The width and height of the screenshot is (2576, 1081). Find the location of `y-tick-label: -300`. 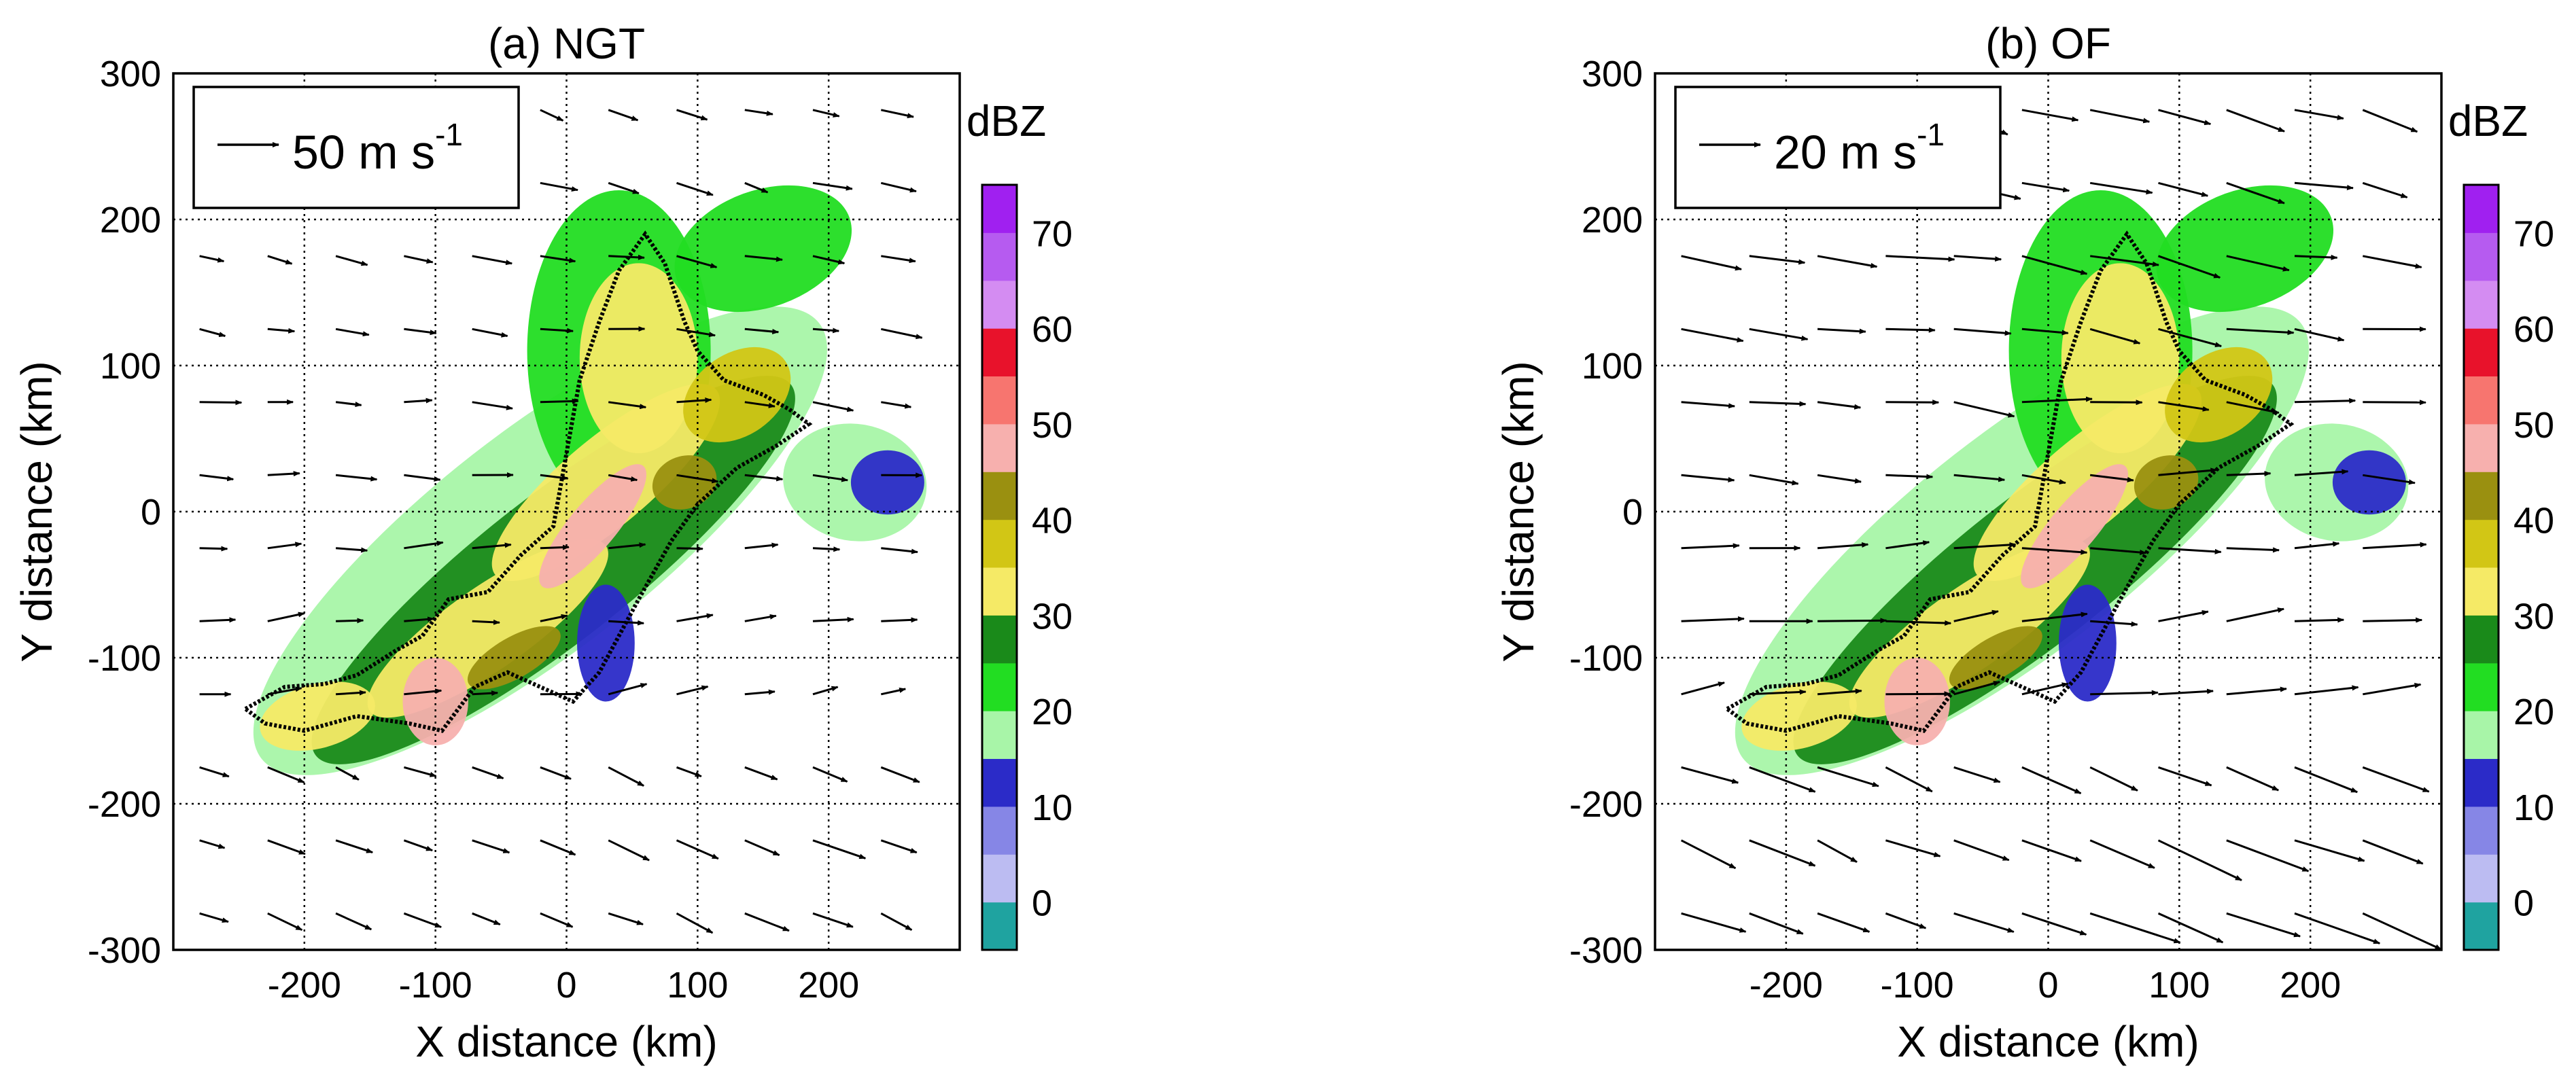

y-tick-label: -300 is located at coordinates (124, 951).